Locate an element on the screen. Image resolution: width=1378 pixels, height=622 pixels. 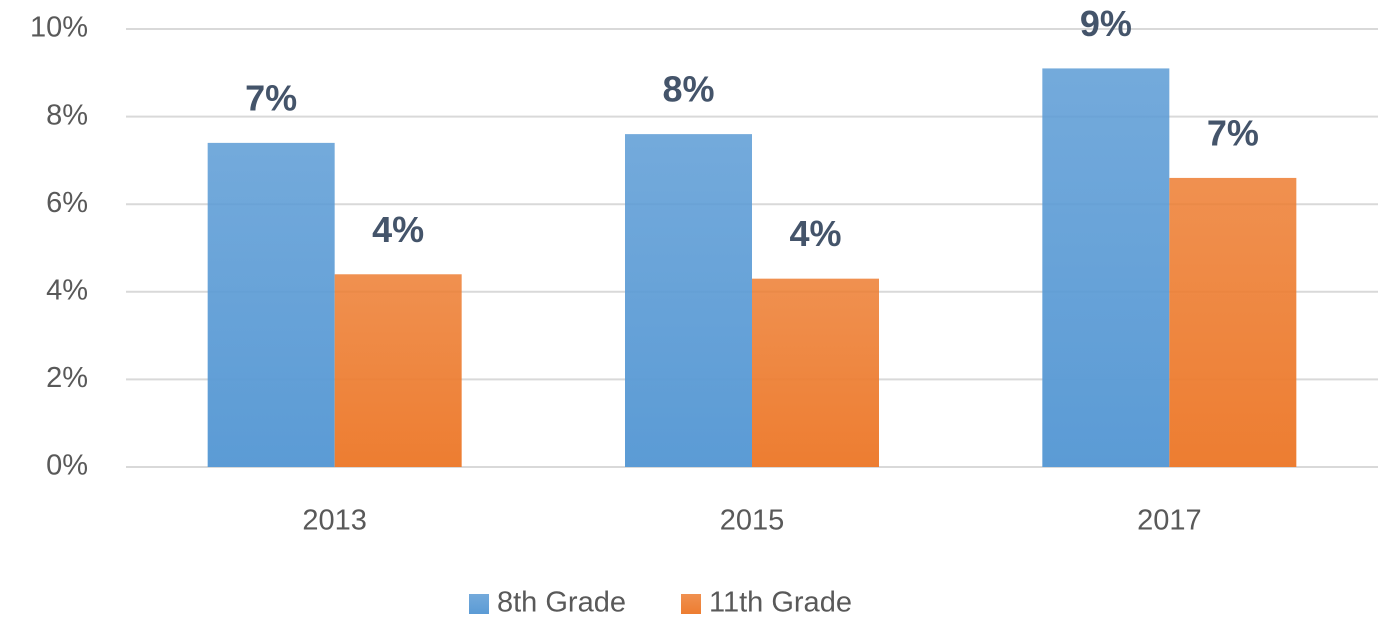
x-tick-label: 2015 is located at coordinates (752, 521).